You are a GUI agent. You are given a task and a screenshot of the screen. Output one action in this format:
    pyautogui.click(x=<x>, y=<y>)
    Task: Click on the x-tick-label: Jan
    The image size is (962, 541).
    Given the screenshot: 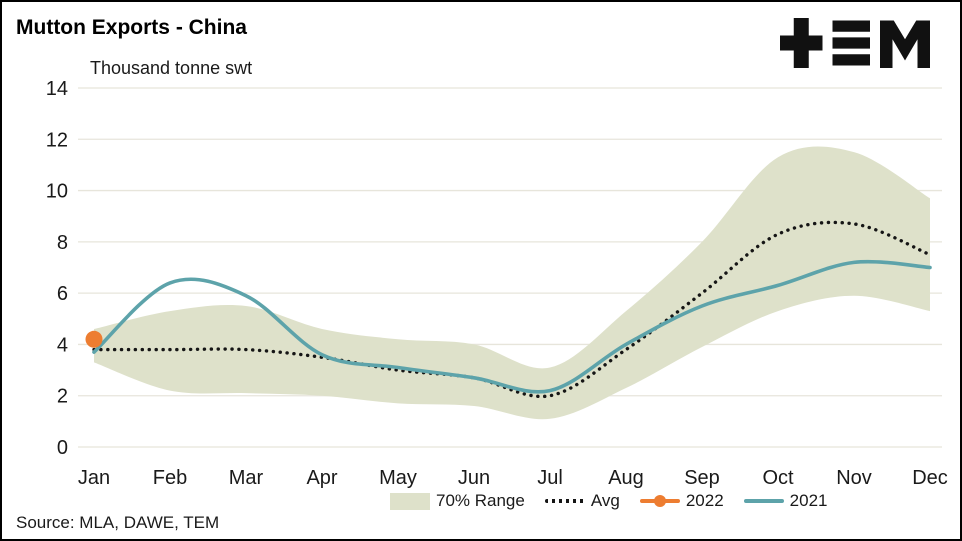 What is the action you would take?
    pyautogui.click(x=94, y=478)
    